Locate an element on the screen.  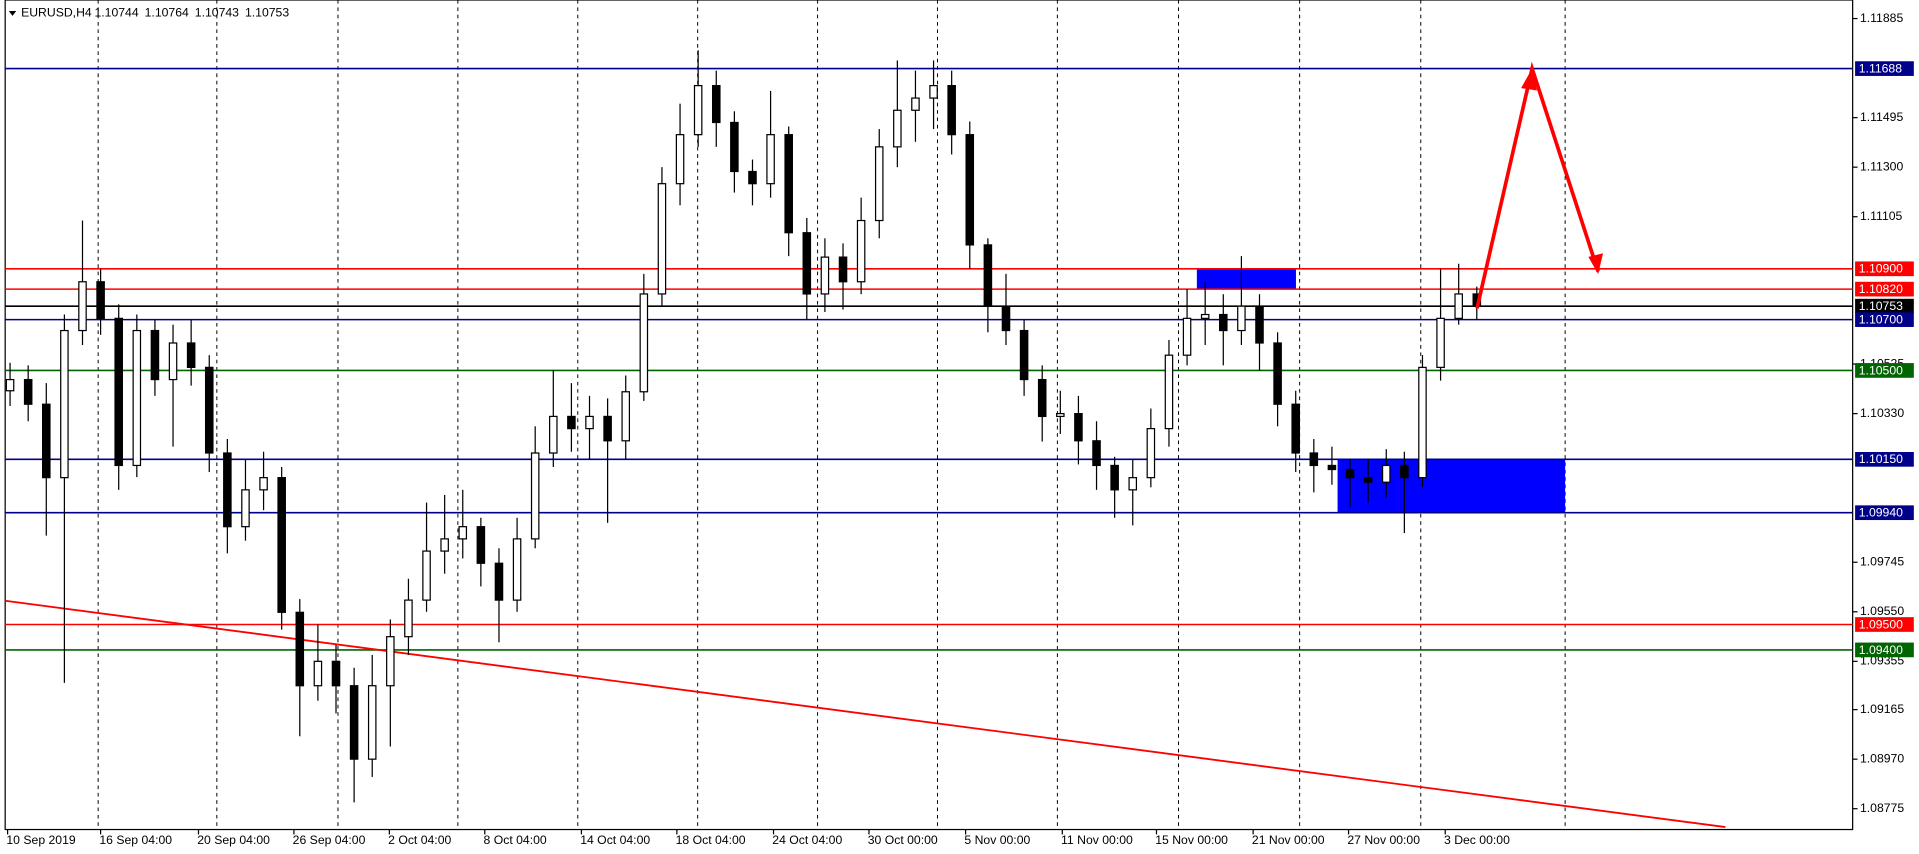
arrow-head is located at coordinates (1596, 264).